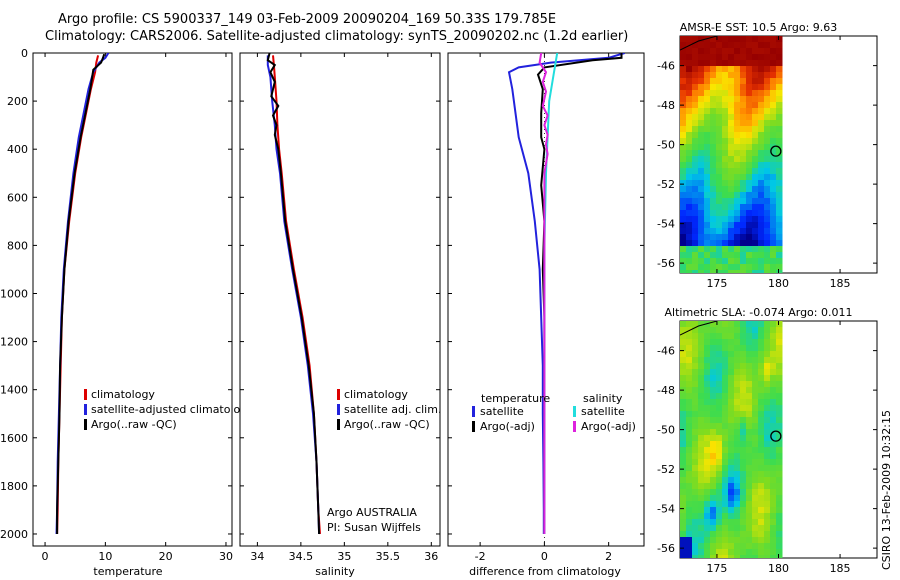 The image size is (900, 580). I want to click on map-2-field, so click(731, 439).